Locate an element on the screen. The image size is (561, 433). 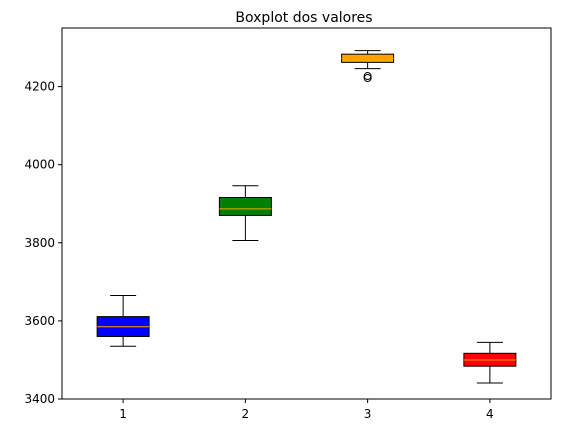
chart-title: Boxplot dos valores is located at coordinates (303, 18).